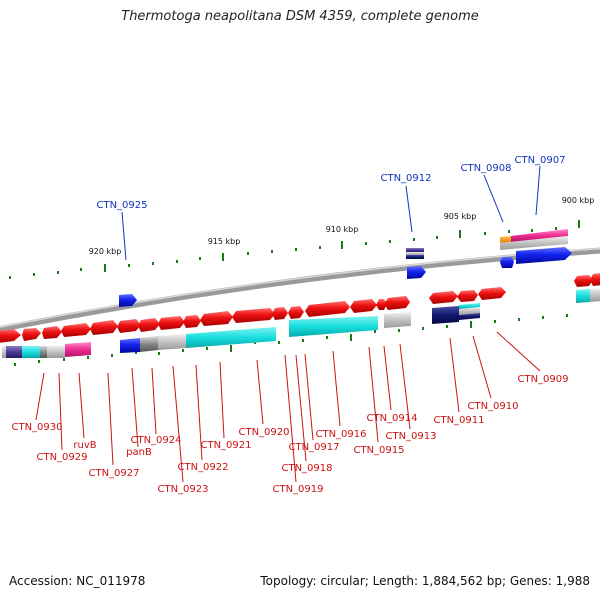 The width and height of the screenshot is (600, 600). I want to click on gene-label-ctn0912: CTN_0912, so click(405, 178).